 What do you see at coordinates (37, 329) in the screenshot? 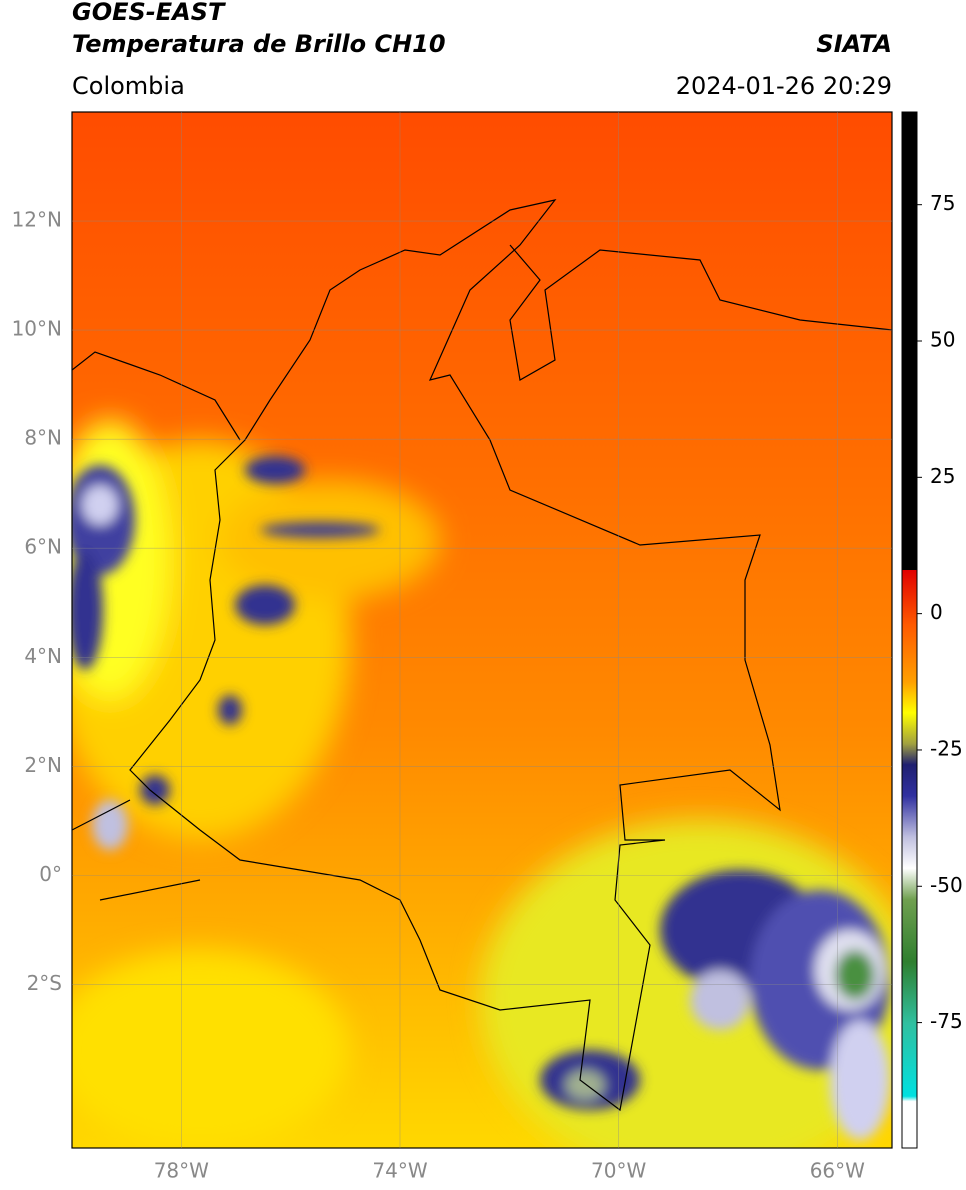
I see `lat-tick-label: 10°N` at bounding box center [37, 329].